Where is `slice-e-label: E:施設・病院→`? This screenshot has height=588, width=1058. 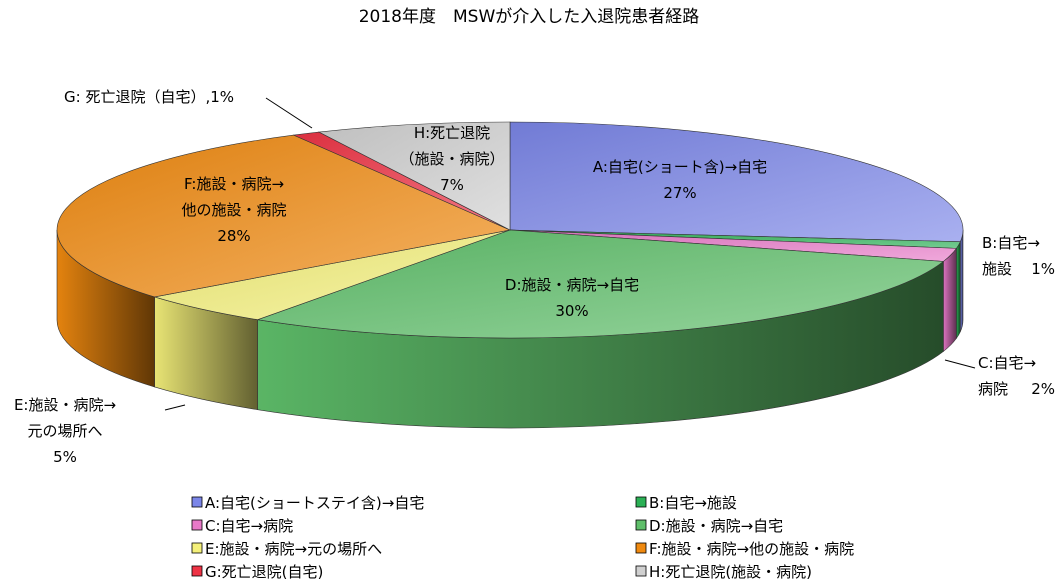 slice-e-label: E:施設・病院→ is located at coordinates (65, 405).